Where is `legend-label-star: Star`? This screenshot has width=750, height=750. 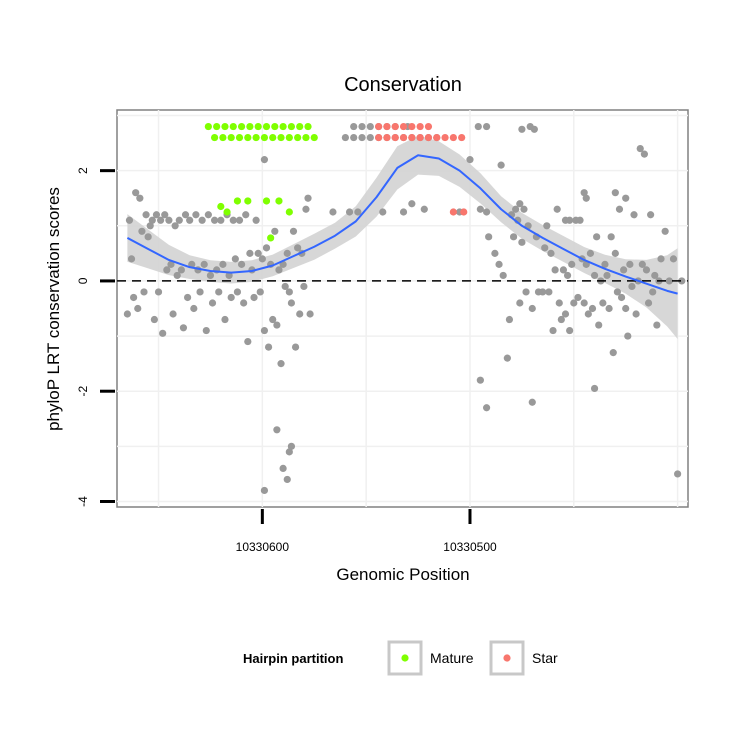
legend-label-star: Star is located at coordinates (545, 658).